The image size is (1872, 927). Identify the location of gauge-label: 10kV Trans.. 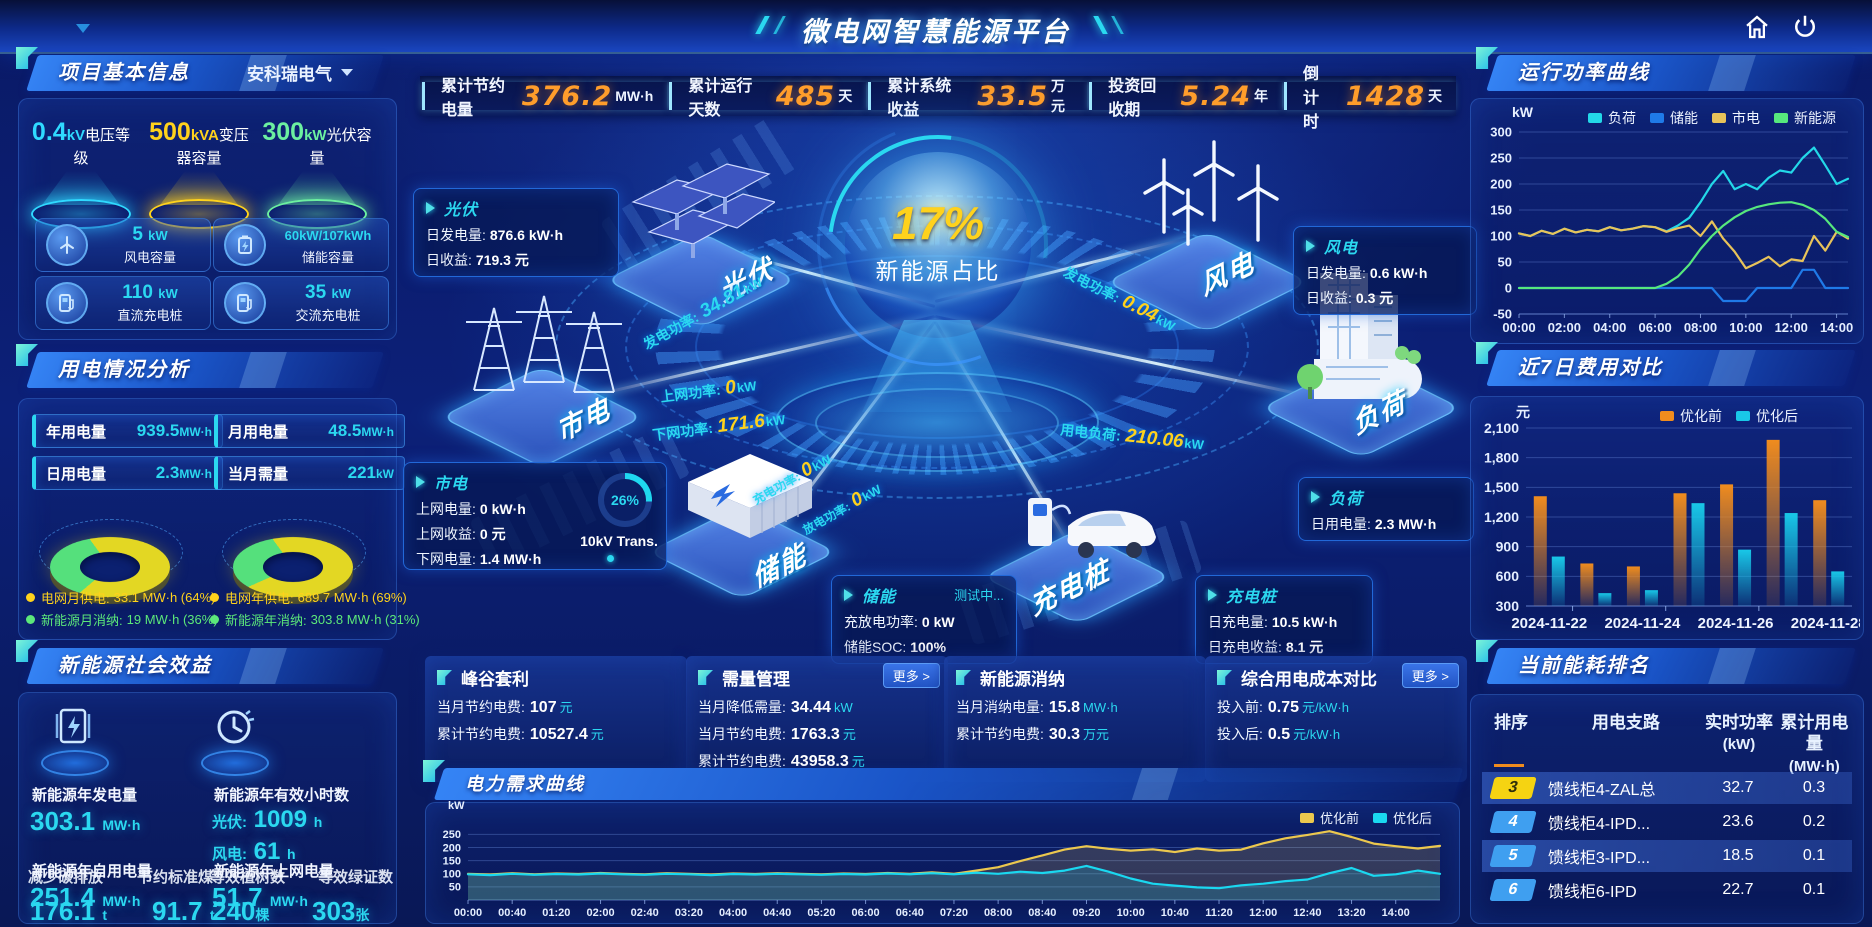
(619, 541).